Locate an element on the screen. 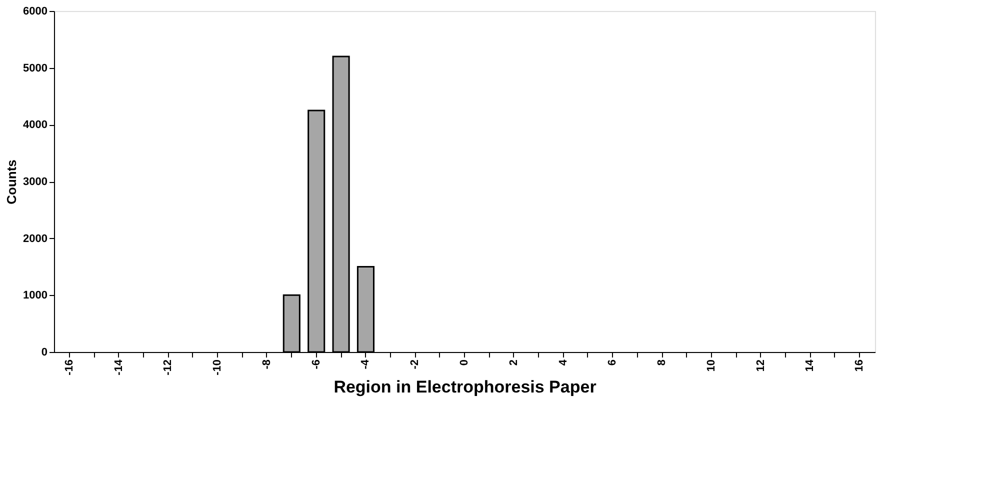 The image size is (983, 489). x-tick-label: 12 is located at coordinates (760, 366).